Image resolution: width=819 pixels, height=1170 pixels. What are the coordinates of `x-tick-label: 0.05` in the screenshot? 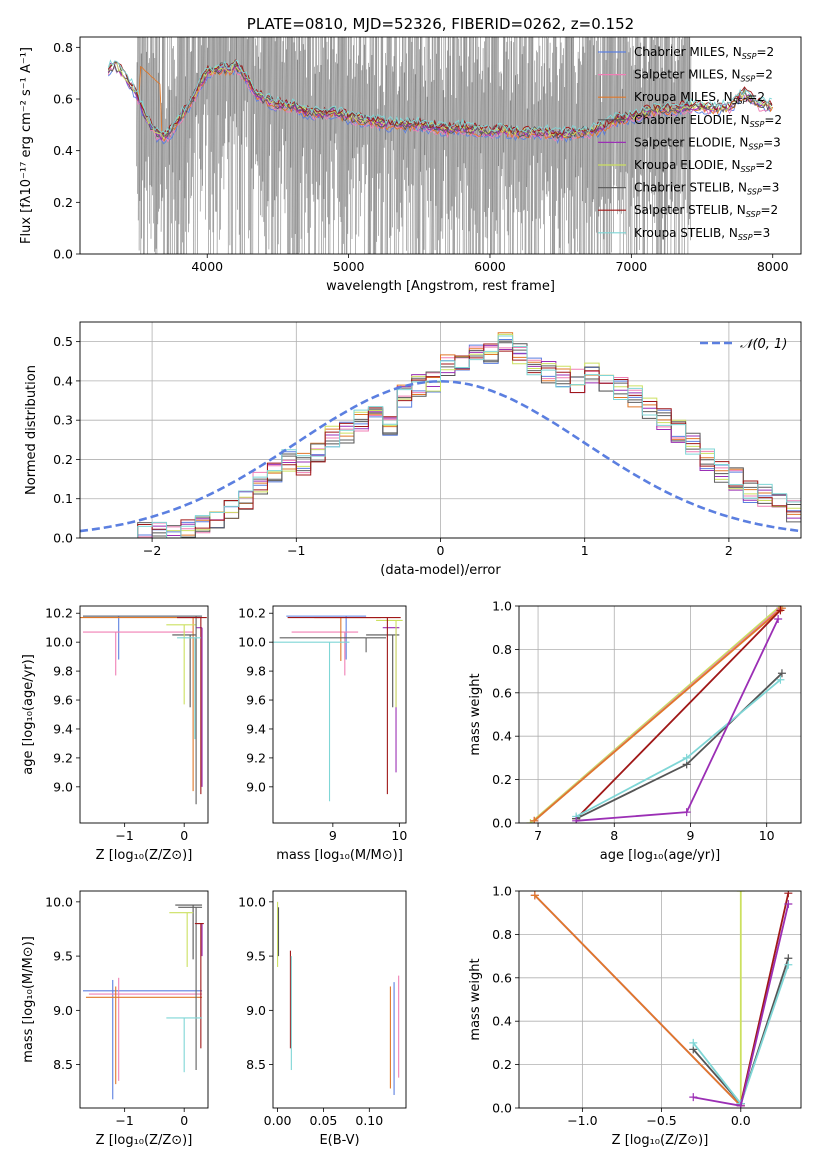 It's located at (324, 1120).